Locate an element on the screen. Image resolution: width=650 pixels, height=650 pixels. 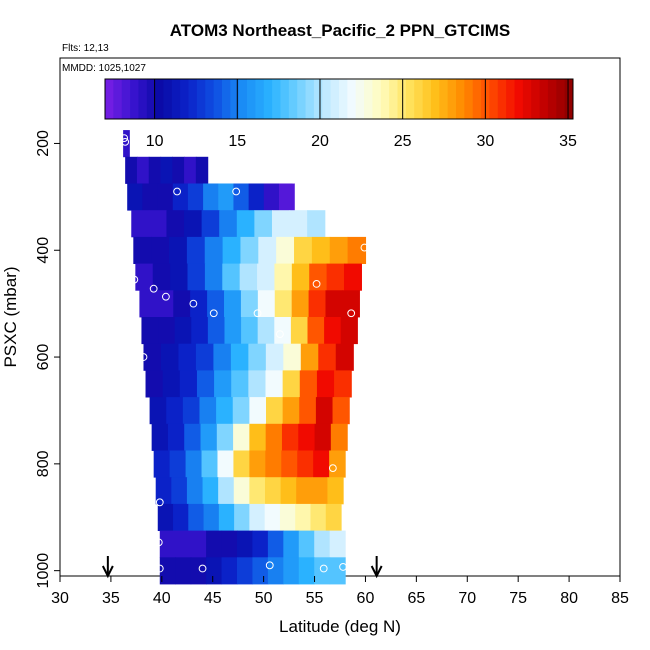
x-tick-label: 30 is located at coordinates (60, 598).